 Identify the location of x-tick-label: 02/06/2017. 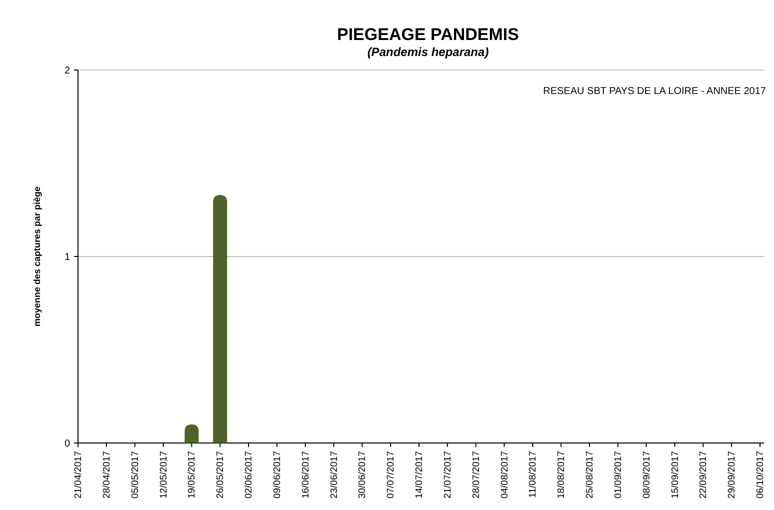
(249, 475).